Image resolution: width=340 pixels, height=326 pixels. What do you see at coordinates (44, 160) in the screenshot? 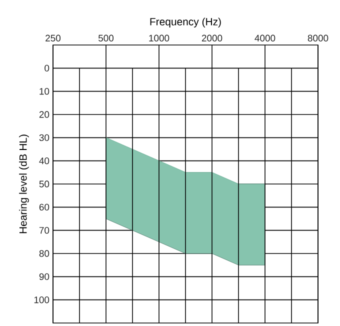
I see `y-tick-label: 40` at bounding box center [44, 160].